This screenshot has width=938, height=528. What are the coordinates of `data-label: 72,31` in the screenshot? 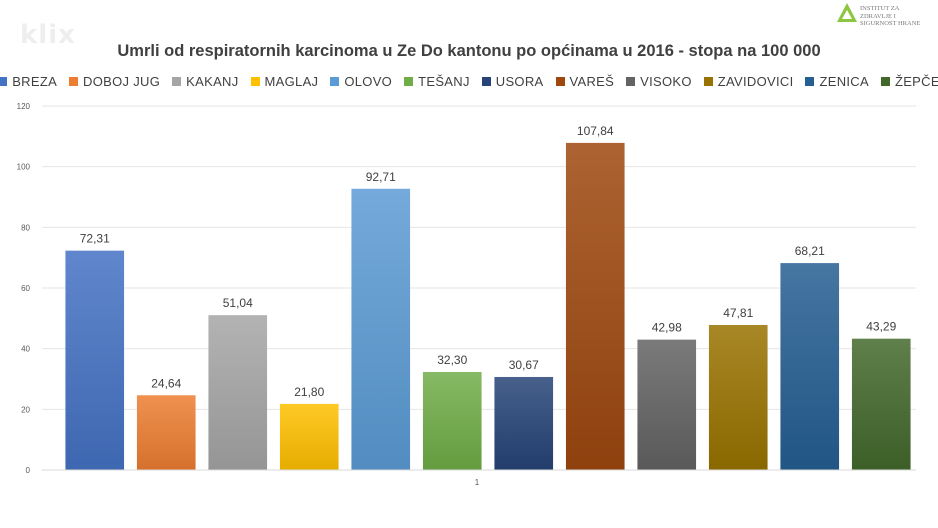 It's located at (95, 239).